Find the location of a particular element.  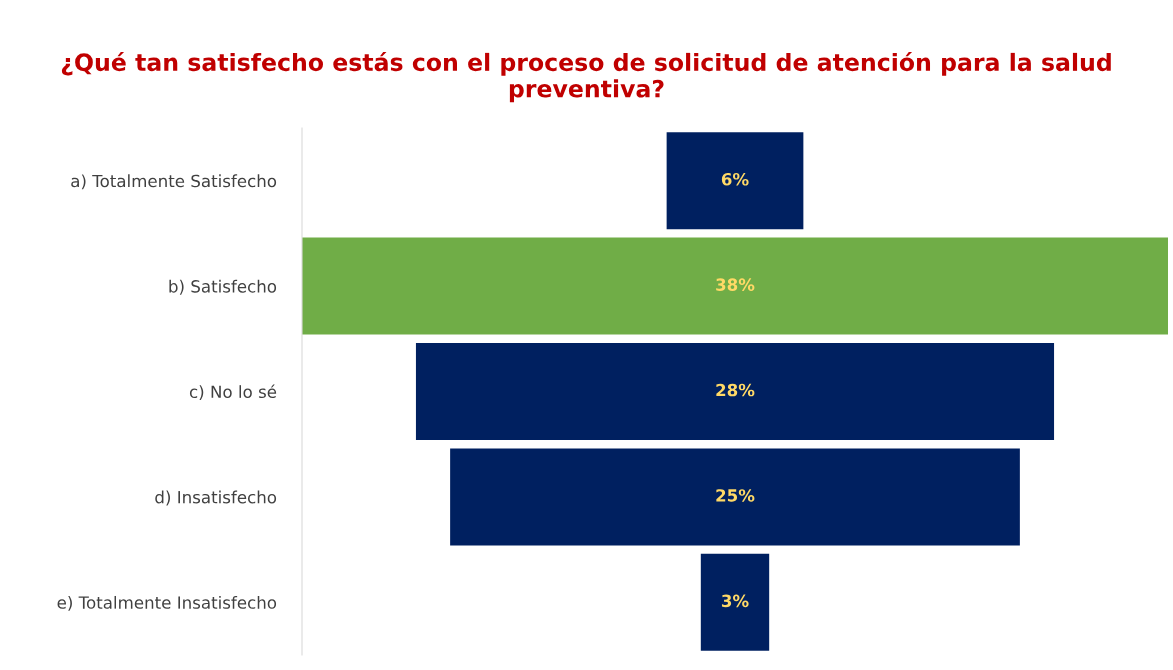

category-label: e) Totalmente Insatisfecho is located at coordinates (167, 603).